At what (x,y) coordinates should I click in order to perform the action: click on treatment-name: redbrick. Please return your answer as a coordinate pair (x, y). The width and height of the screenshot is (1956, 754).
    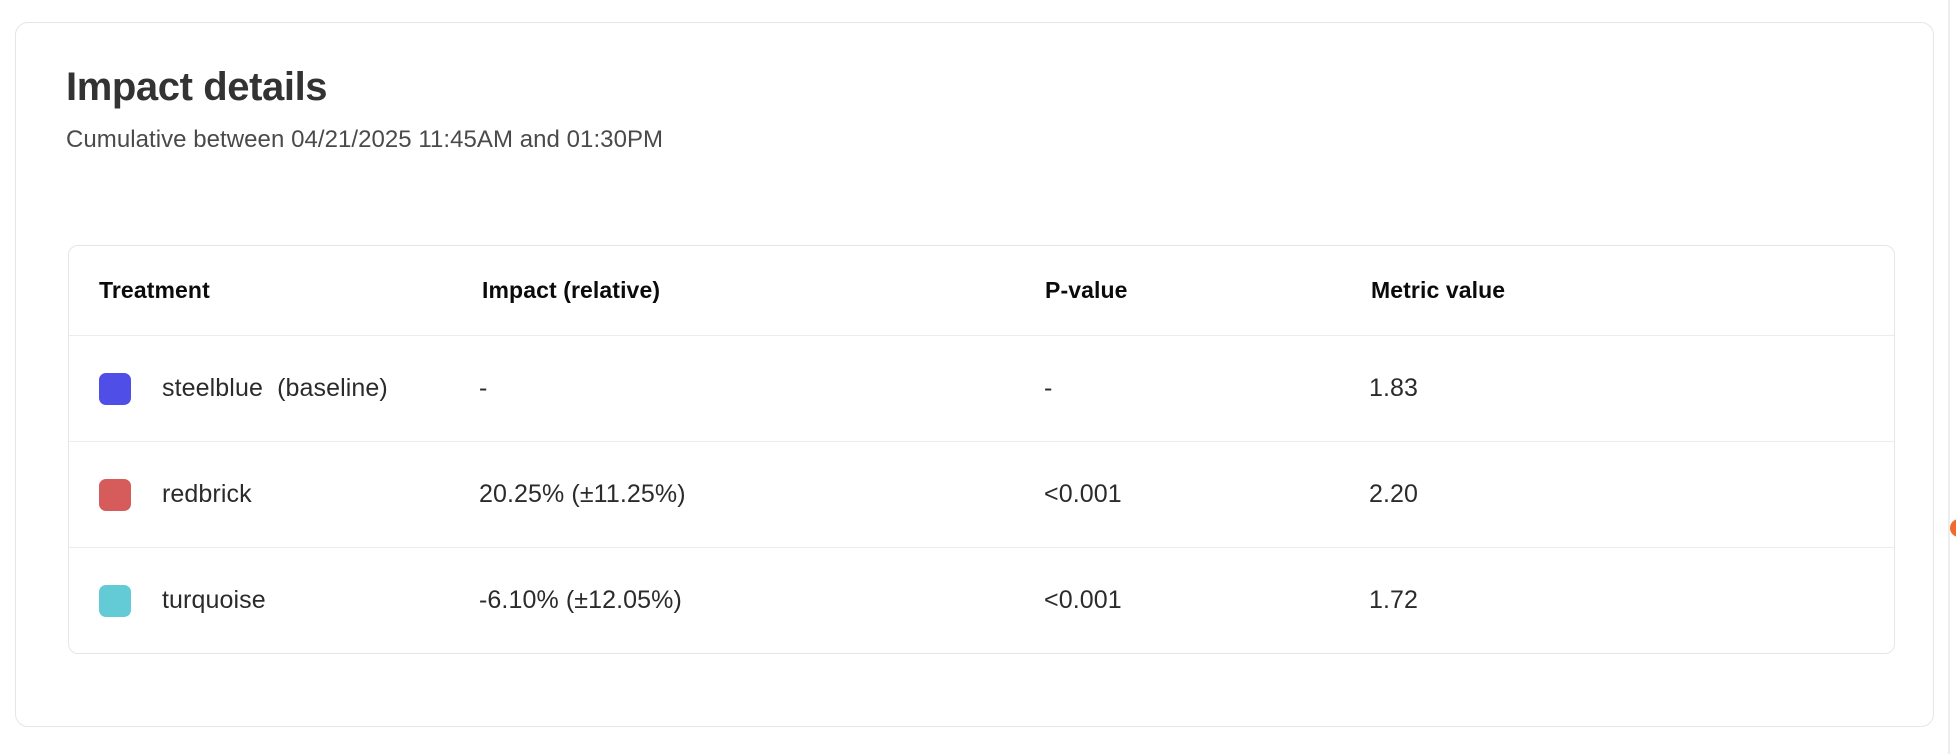
    Looking at the image, I should click on (207, 494).